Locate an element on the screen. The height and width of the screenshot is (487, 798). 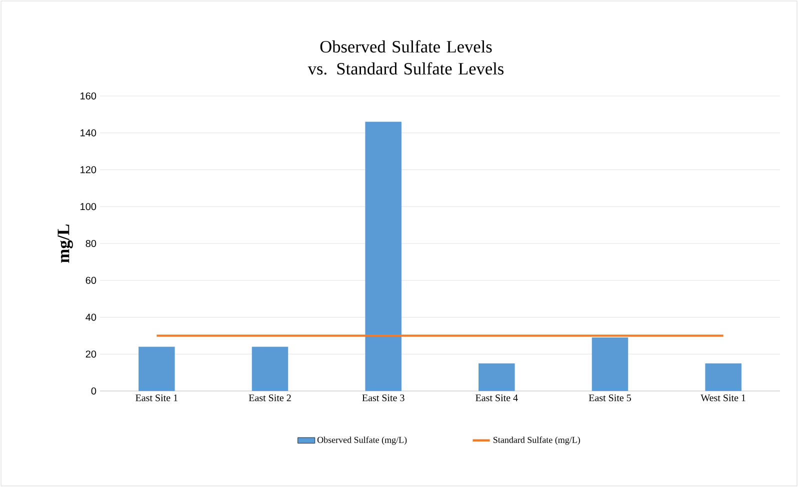
x-tick-label: East Site 2 is located at coordinates (269, 398).